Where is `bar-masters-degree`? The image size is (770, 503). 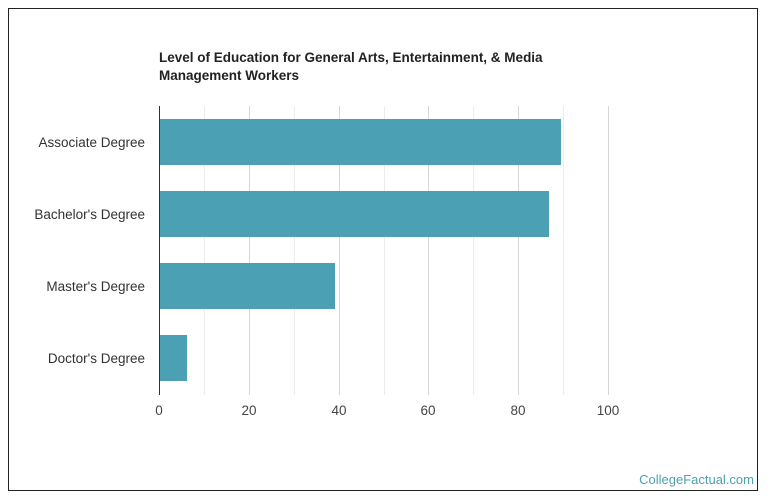 bar-masters-degree is located at coordinates (247, 286).